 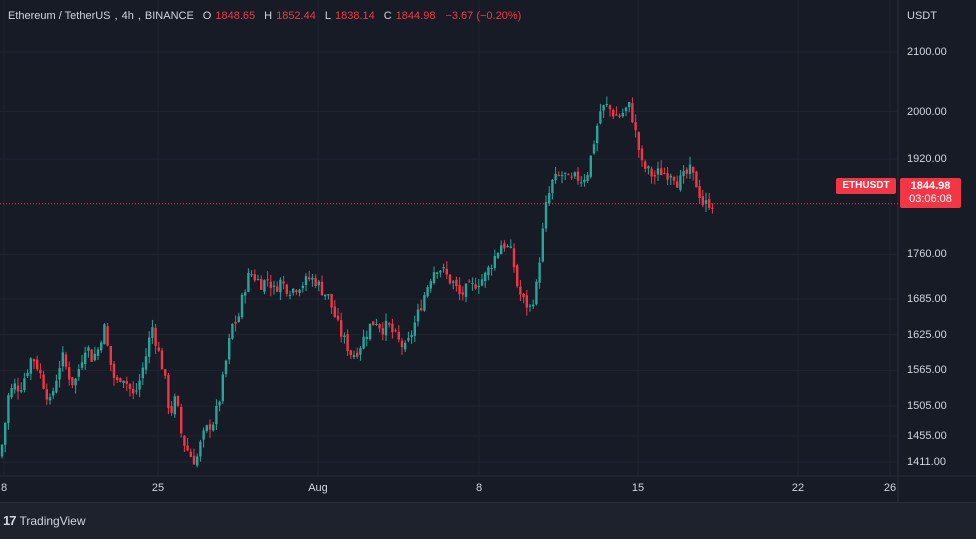 What do you see at coordinates (927, 52) in the screenshot?
I see `y-tick-label: 2100.00` at bounding box center [927, 52].